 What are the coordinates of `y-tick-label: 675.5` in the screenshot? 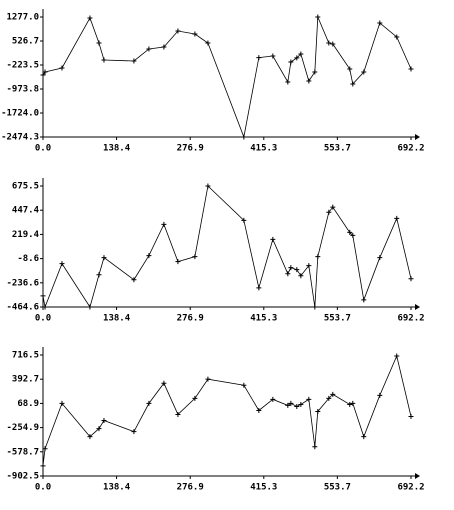 It's located at (25, 187).